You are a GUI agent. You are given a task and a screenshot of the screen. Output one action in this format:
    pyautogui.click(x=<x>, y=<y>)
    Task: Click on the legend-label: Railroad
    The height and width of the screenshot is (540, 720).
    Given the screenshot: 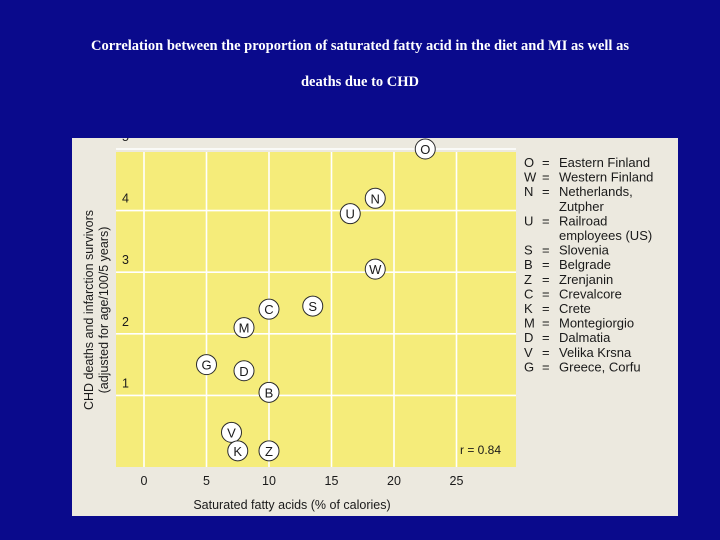 What is the action you would take?
    pyautogui.click(x=583, y=220)
    